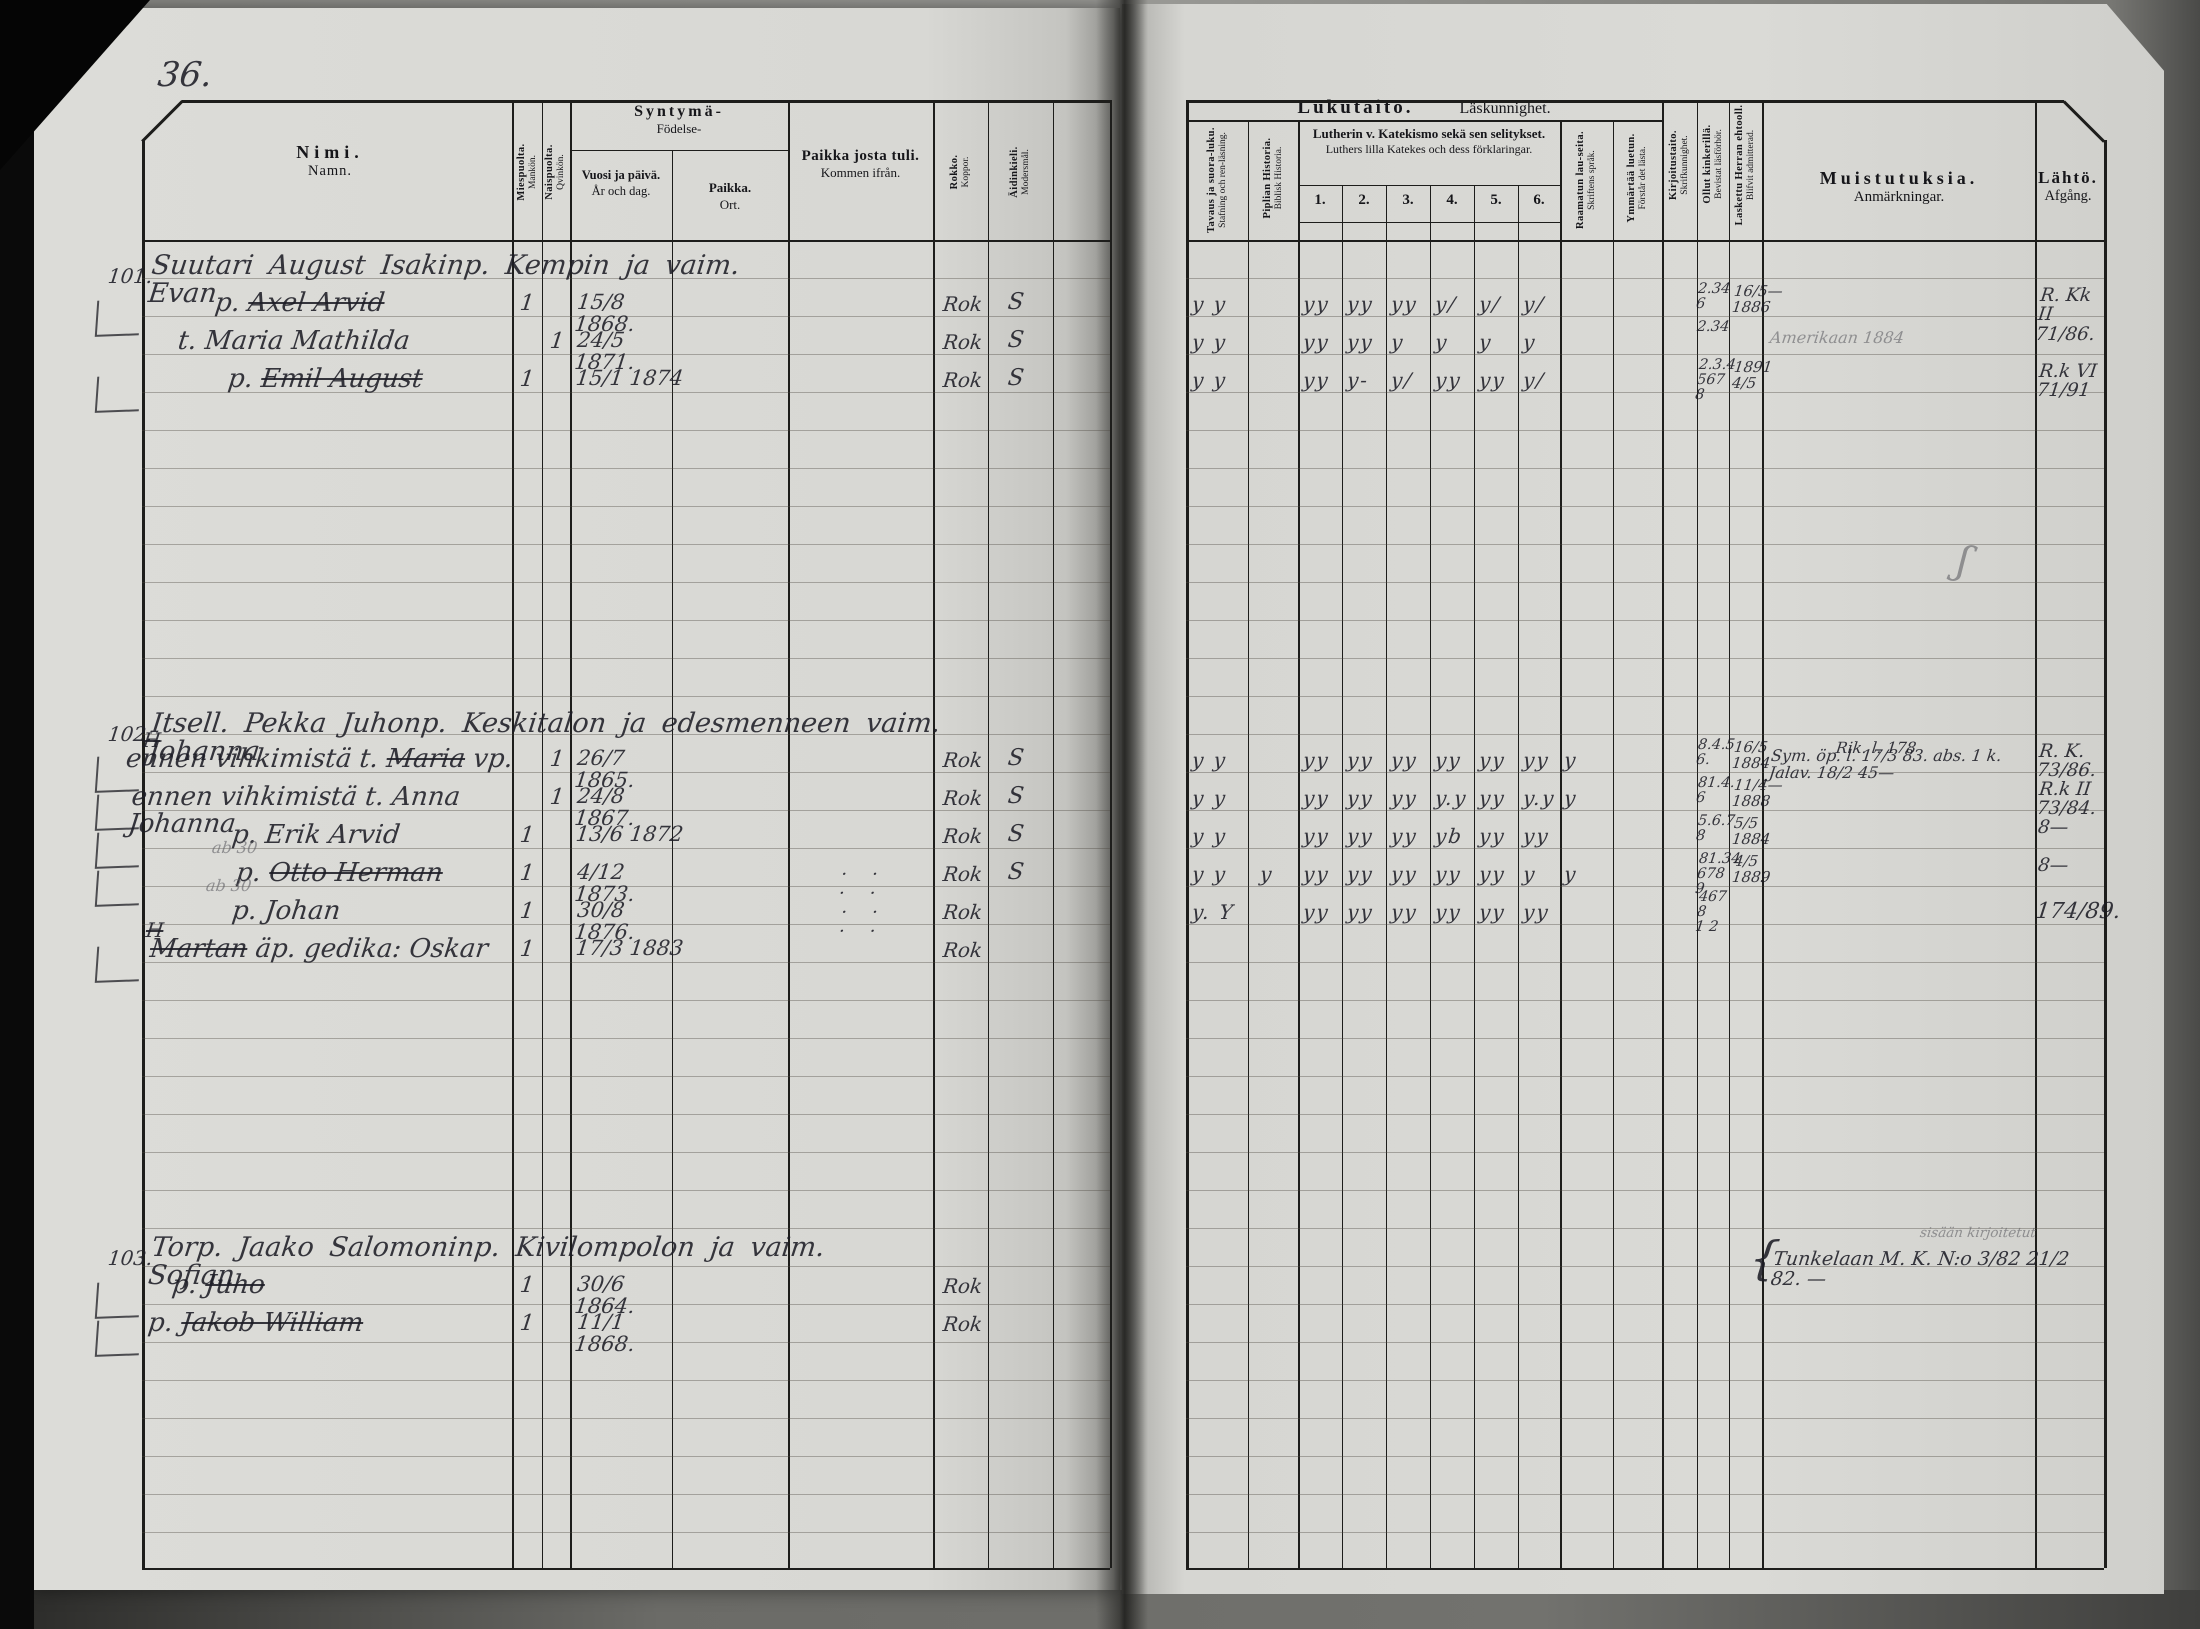 The height and width of the screenshot is (1629, 2200). I want to click on header-lahto-sv: Afgång., so click(2068, 196).